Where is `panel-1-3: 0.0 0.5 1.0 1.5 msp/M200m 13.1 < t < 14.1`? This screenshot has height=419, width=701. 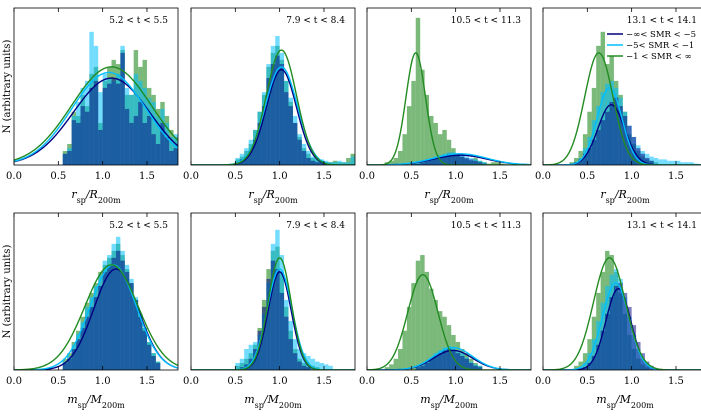 panel-1-3: 0.0 0.5 1.0 1.5 msp/M200m 13.1 < t < 14.1 is located at coordinates (618, 311).